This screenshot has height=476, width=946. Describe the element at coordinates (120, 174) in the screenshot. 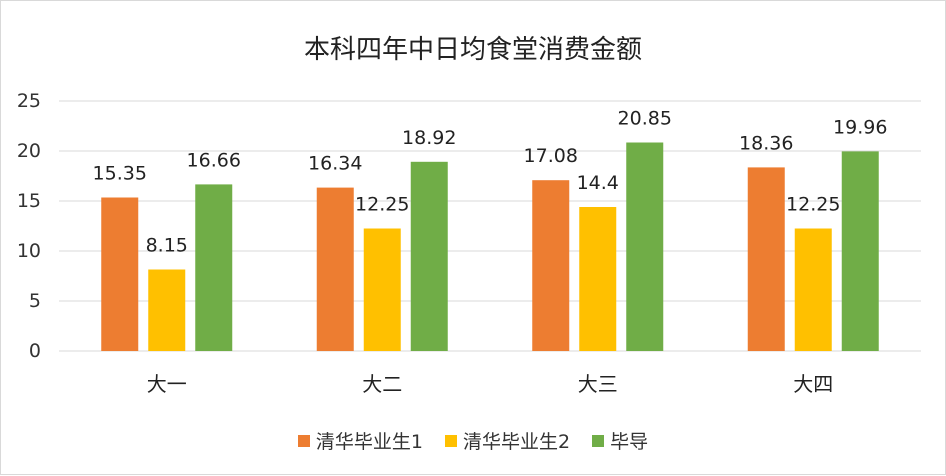

I see `data-label: 15.35` at that location.